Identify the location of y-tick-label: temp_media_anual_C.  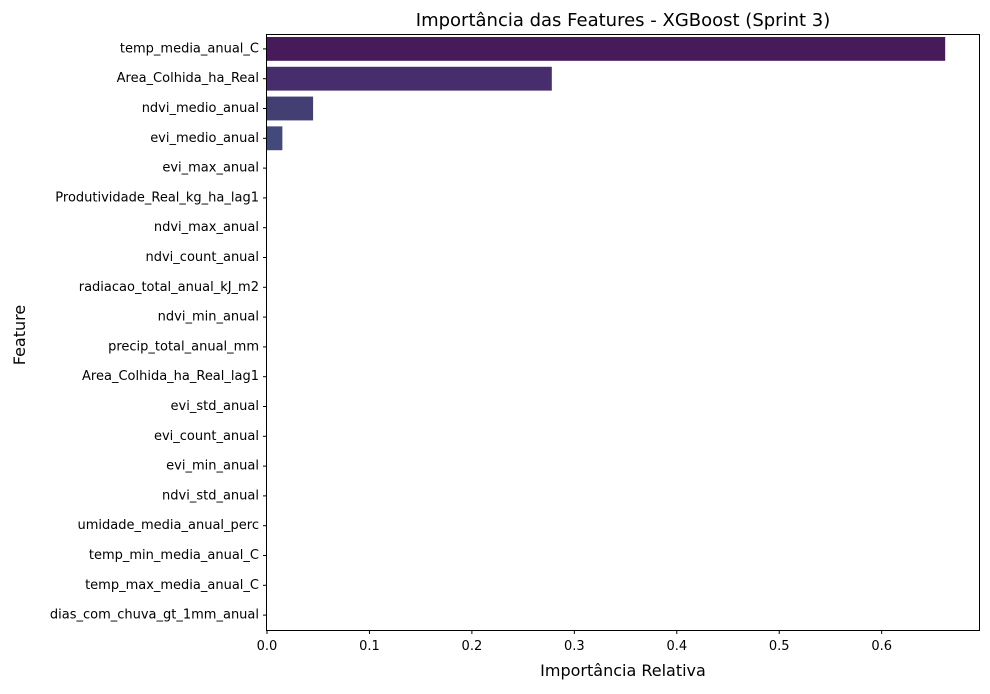
(189, 48).